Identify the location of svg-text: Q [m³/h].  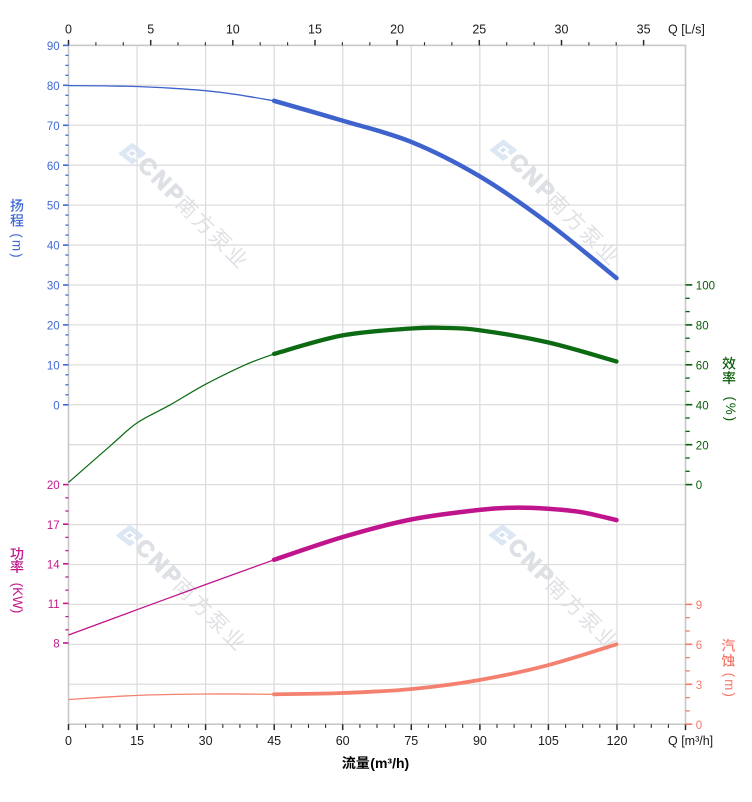
(690, 741).